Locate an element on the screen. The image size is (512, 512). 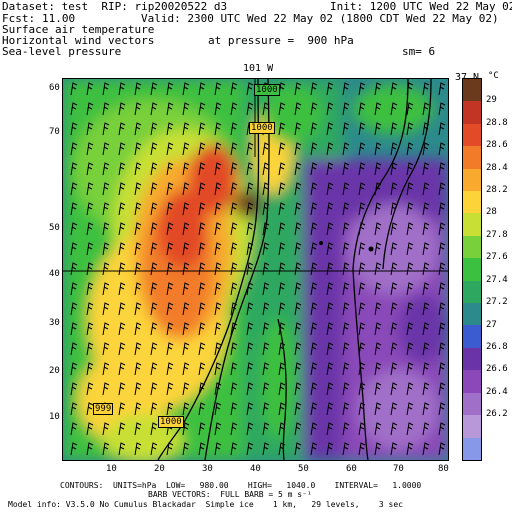
colorbar-label: 28.6 is located at coordinates (497, 145).